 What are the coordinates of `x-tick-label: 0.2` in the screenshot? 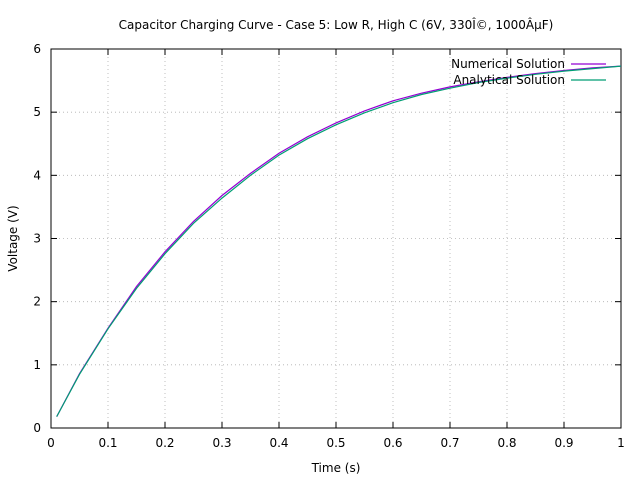 It's located at (164, 443).